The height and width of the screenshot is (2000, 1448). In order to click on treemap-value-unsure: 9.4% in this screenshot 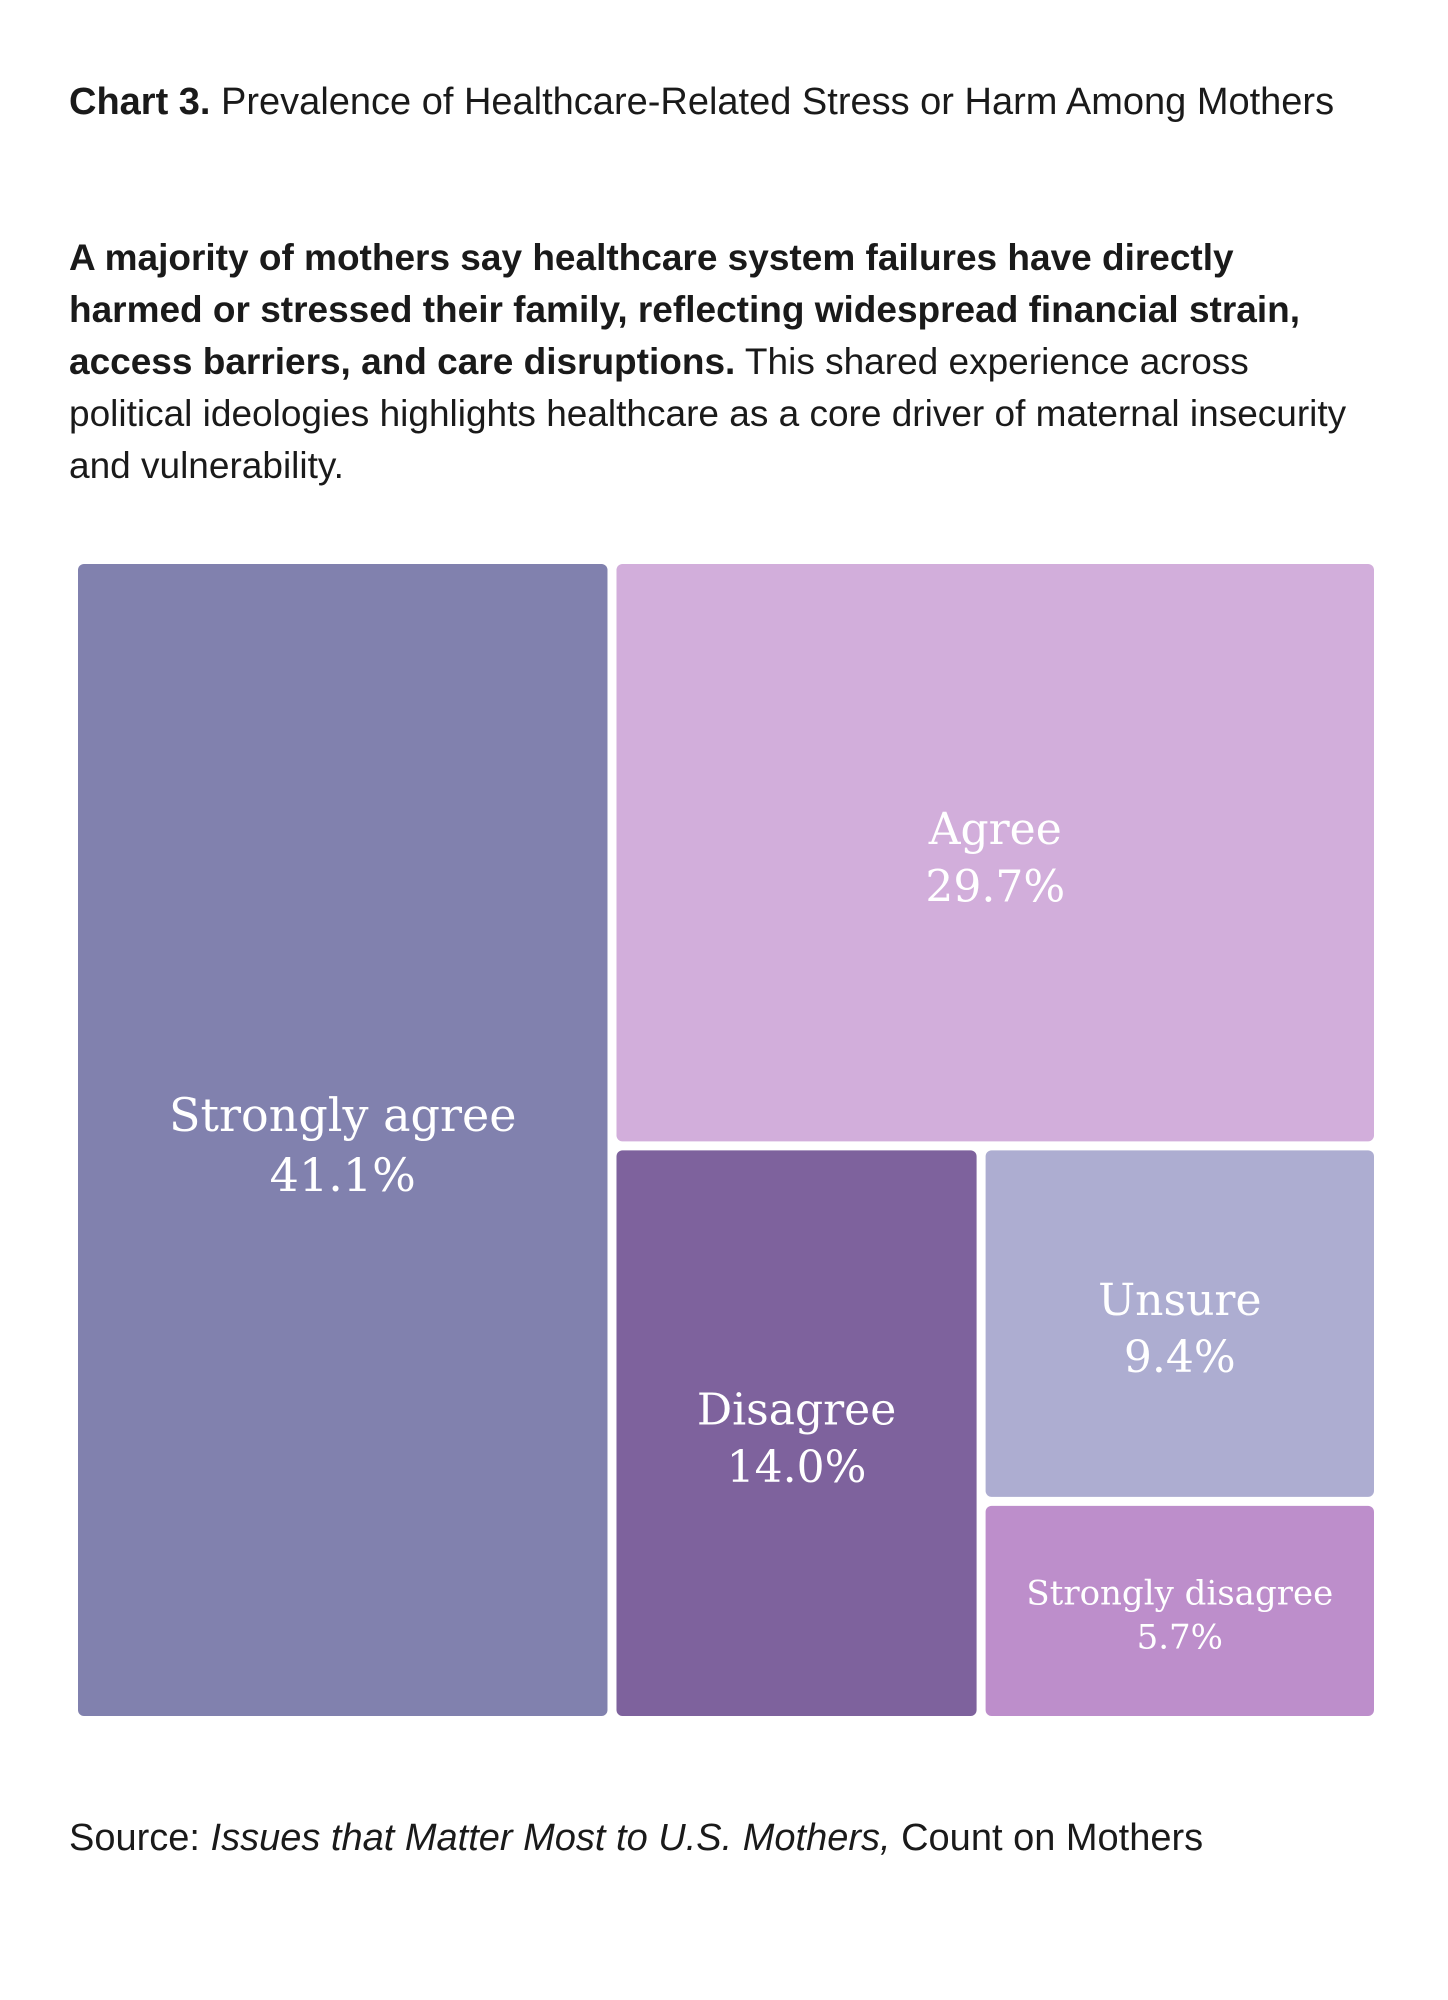, I will do `click(1180, 1357)`.